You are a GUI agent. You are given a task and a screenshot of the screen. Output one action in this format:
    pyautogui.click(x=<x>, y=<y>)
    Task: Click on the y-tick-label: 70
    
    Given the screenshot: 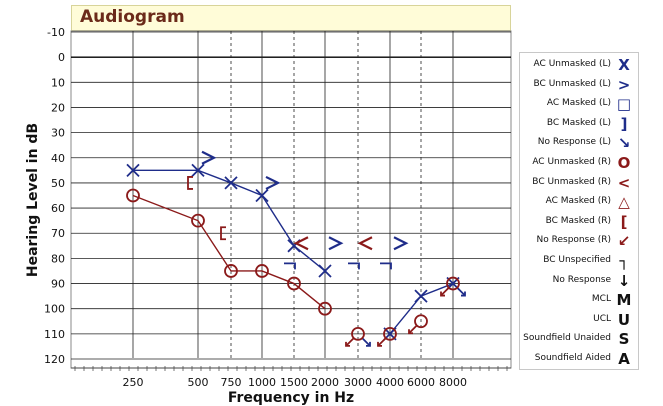 What is the action you would take?
    pyautogui.click(x=58, y=233)
    